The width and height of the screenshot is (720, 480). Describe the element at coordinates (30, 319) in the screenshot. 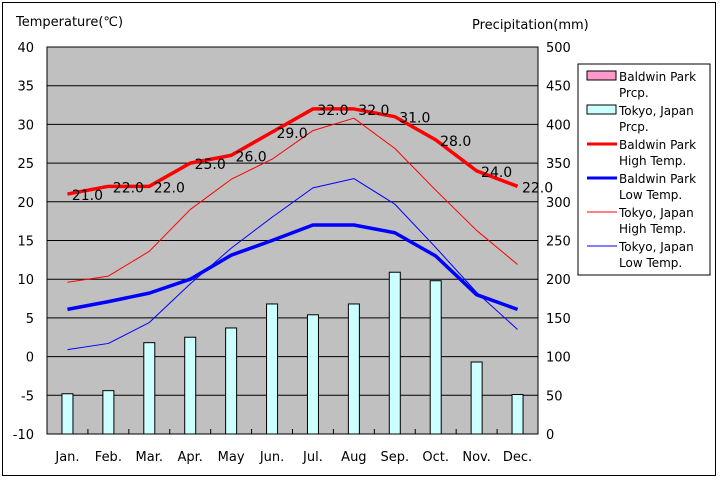

I see `y-left-tick-label: 5` at that location.